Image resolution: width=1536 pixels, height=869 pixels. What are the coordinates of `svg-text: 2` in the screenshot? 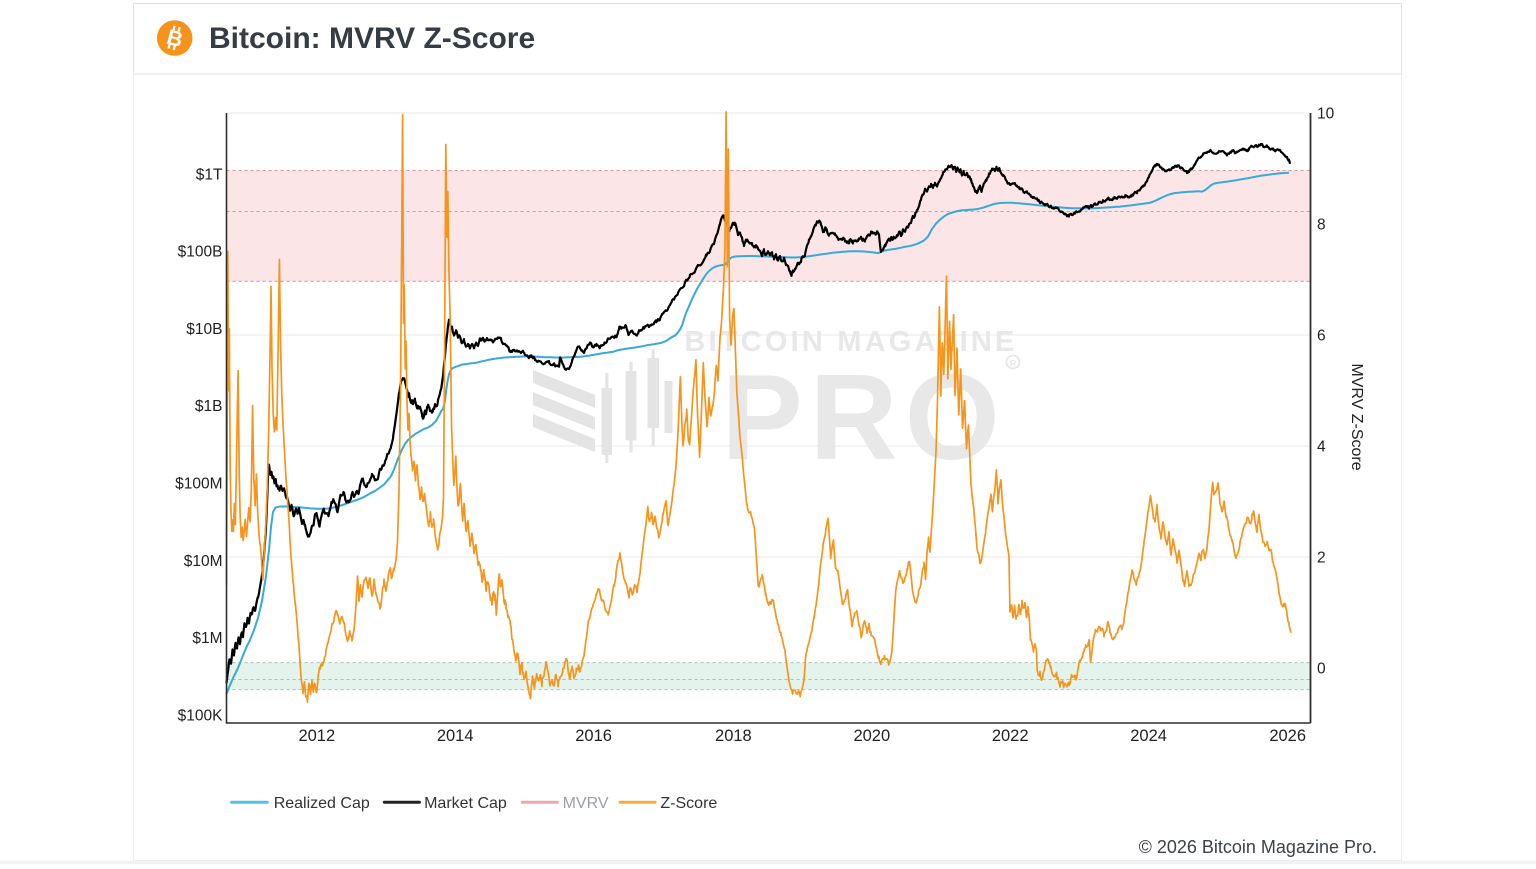 It's located at (1321, 557).